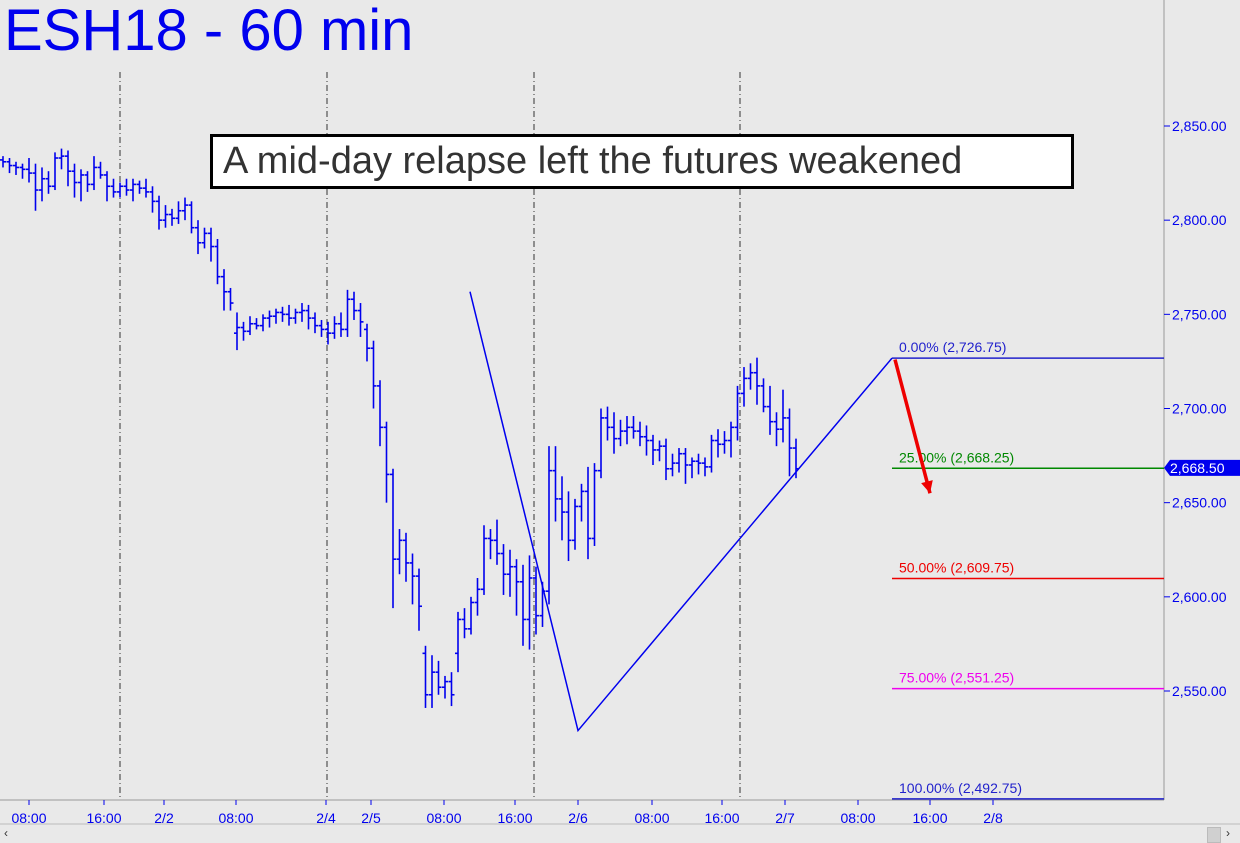  I want to click on y-tick-label: 2,550.00, so click(1199, 691).